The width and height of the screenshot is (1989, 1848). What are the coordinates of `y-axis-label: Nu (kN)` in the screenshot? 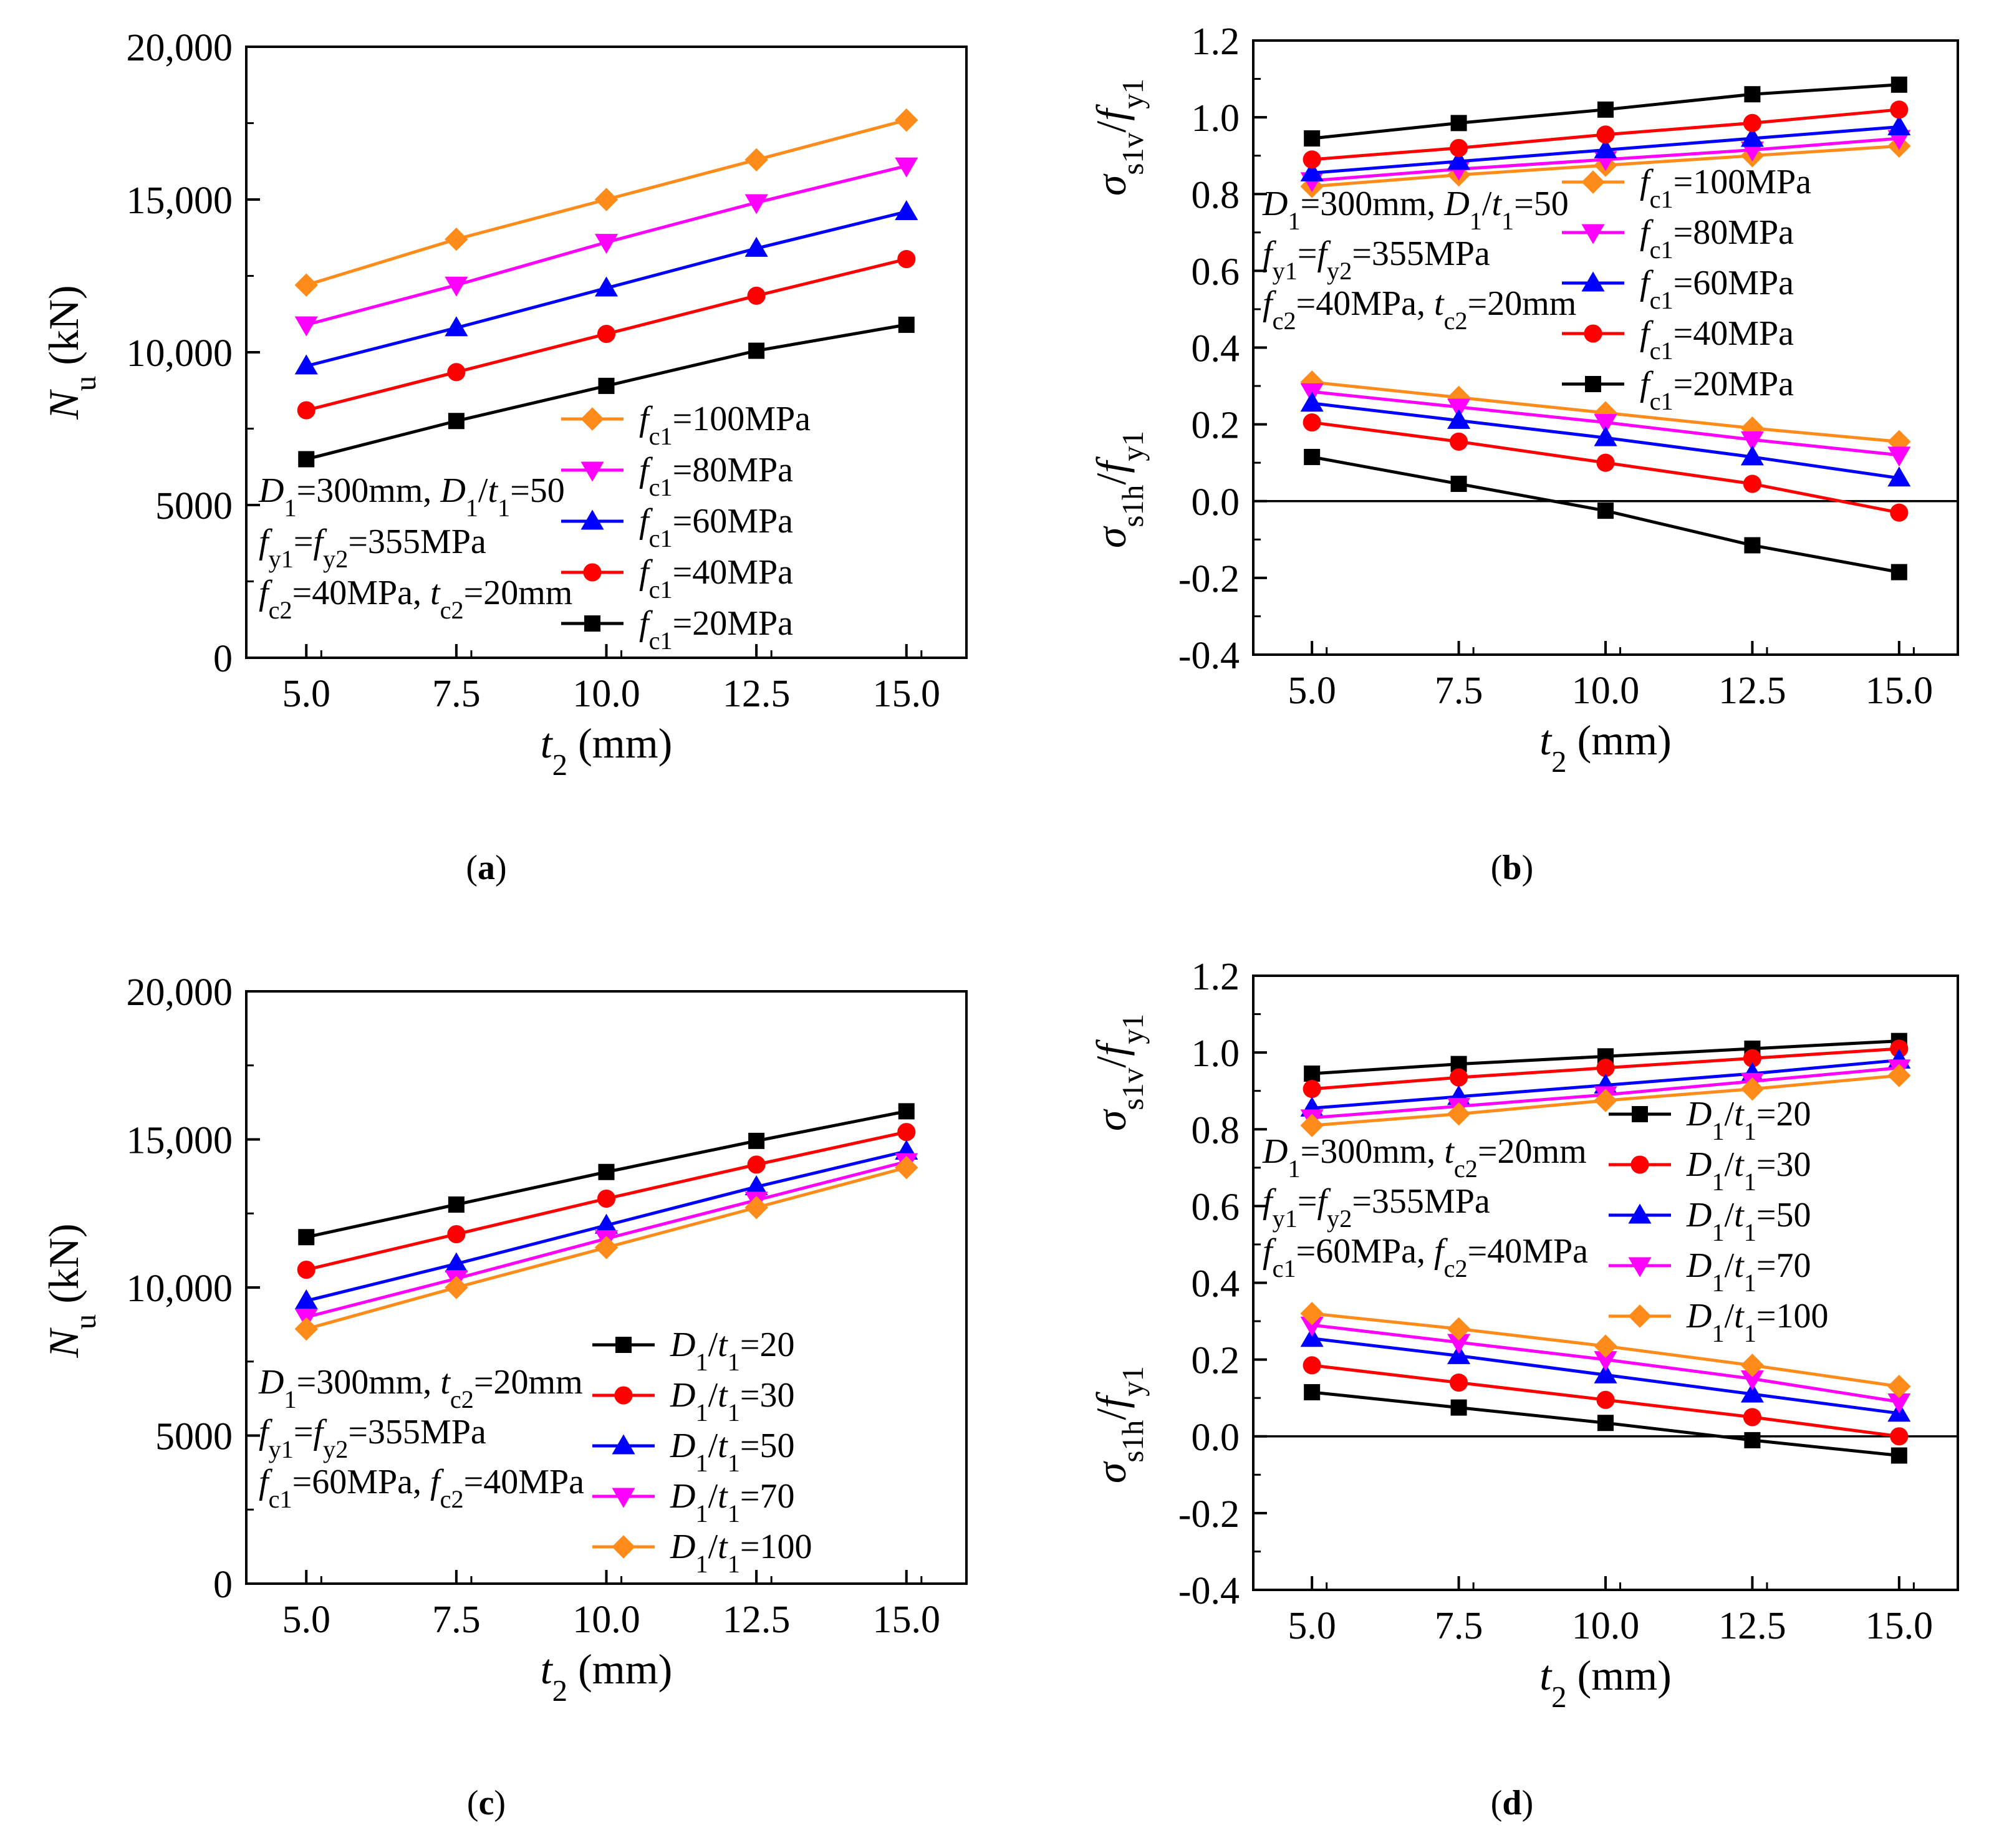 It's located at (71, 1291).